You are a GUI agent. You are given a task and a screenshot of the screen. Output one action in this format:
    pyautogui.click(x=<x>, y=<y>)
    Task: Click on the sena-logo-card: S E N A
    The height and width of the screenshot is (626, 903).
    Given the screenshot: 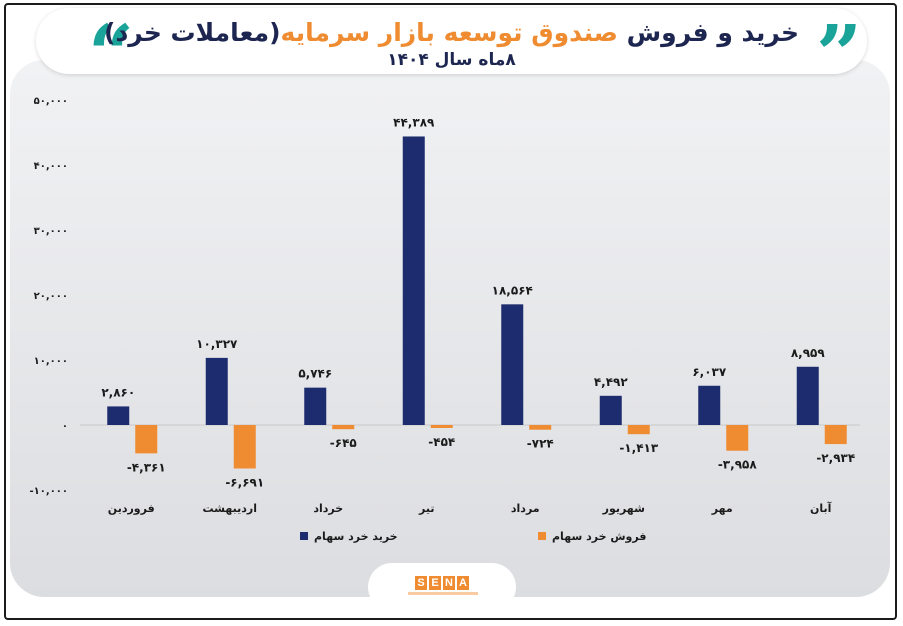 What is the action you would take?
    pyautogui.click(x=442, y=587)
    